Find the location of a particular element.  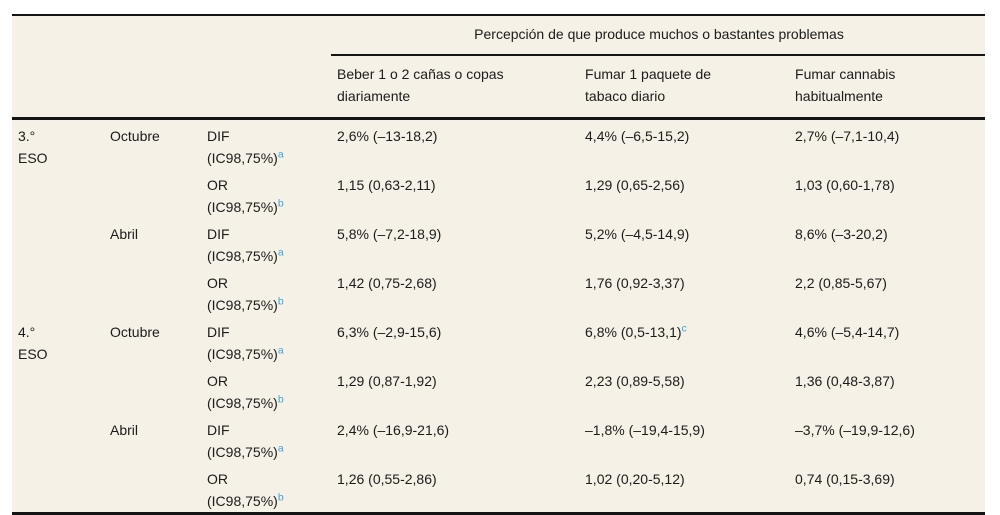

header-blank-cell is located at coordinates (172, 87).